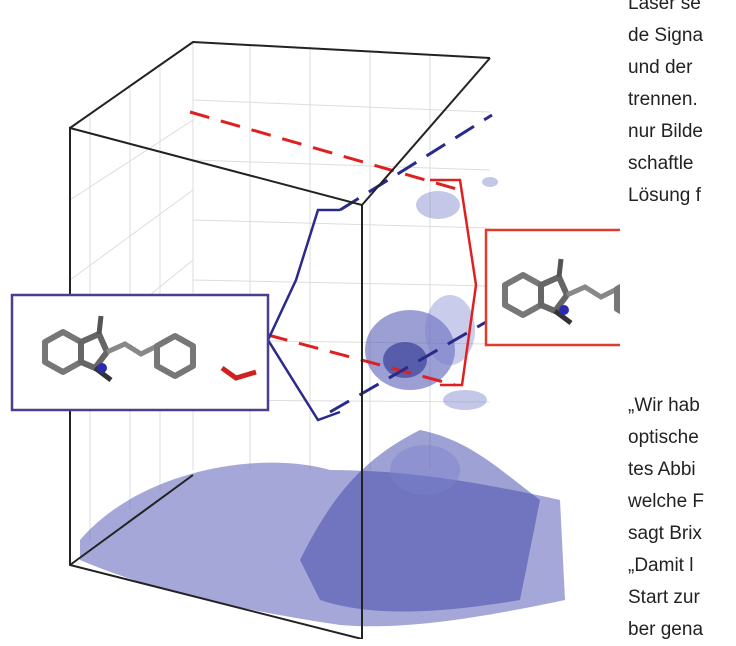 Image resolution: width=736 pixels, height=646 pixels. I want to click on text-line: „Wir hab, so click(664, 405).